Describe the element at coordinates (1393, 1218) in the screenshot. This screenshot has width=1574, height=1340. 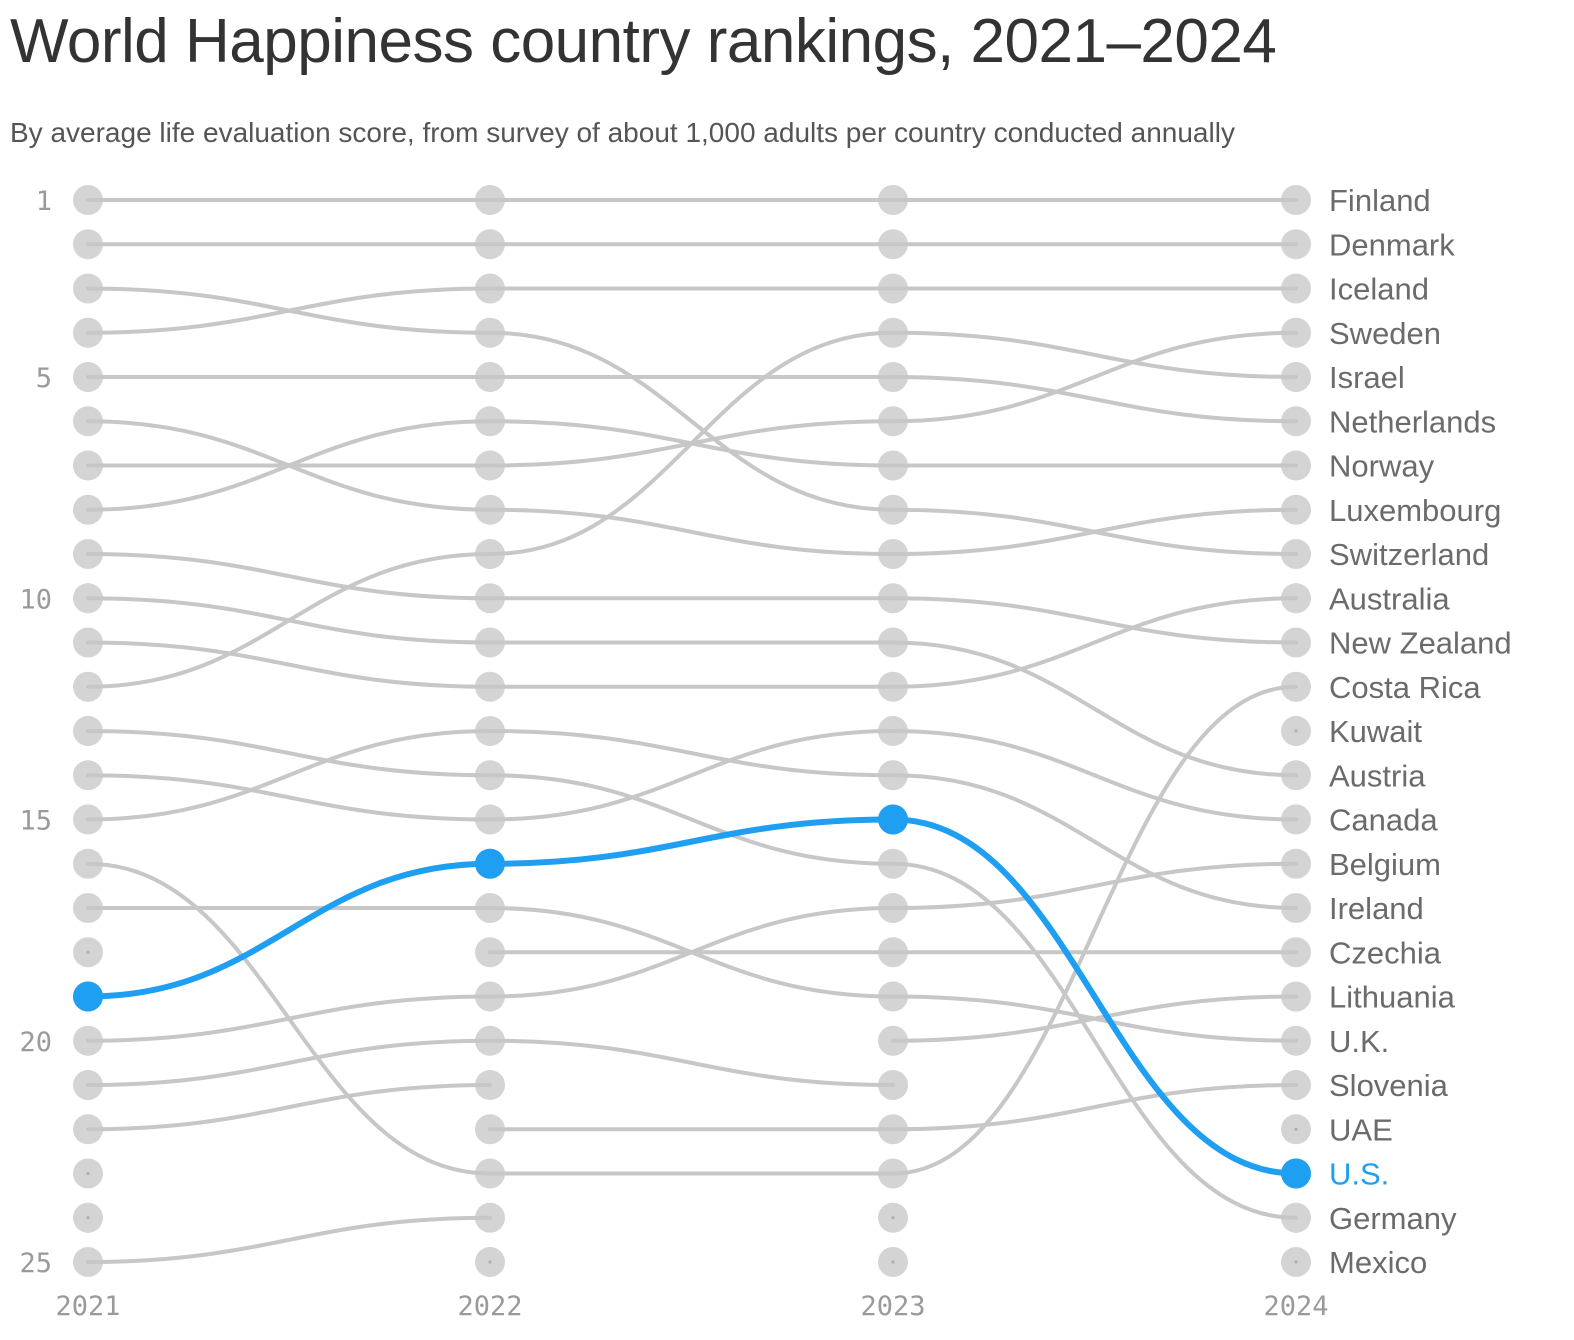
I see `country-label-germany: Germany` at that location.